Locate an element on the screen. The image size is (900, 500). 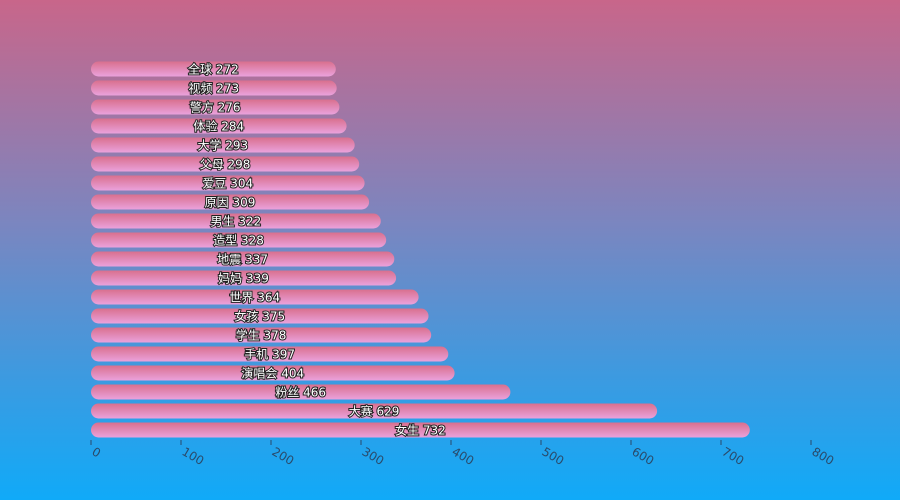
x-tick-label: 500 is located at coordinates (553, 456).